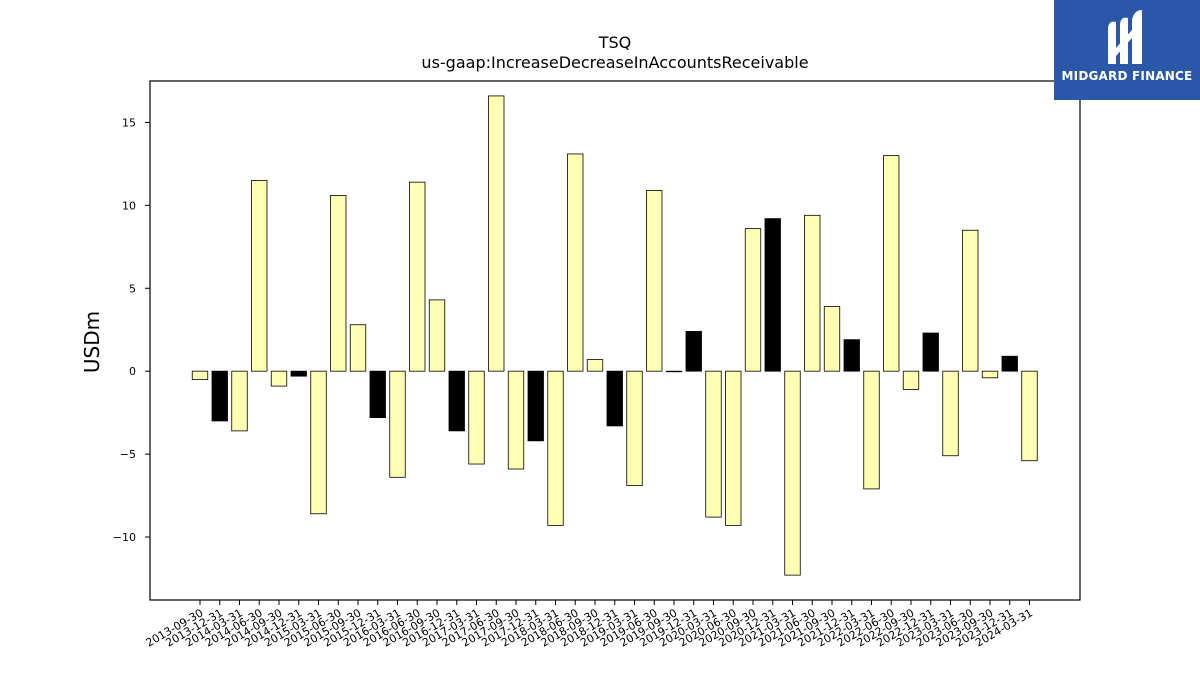 The height and width of the screenshot is (675, 1200). What do you see at coordinates (1127, 76) in the screenshot?
I see `logo-text: MIDGARD FINANCE` at bounding box center [1127, 76].